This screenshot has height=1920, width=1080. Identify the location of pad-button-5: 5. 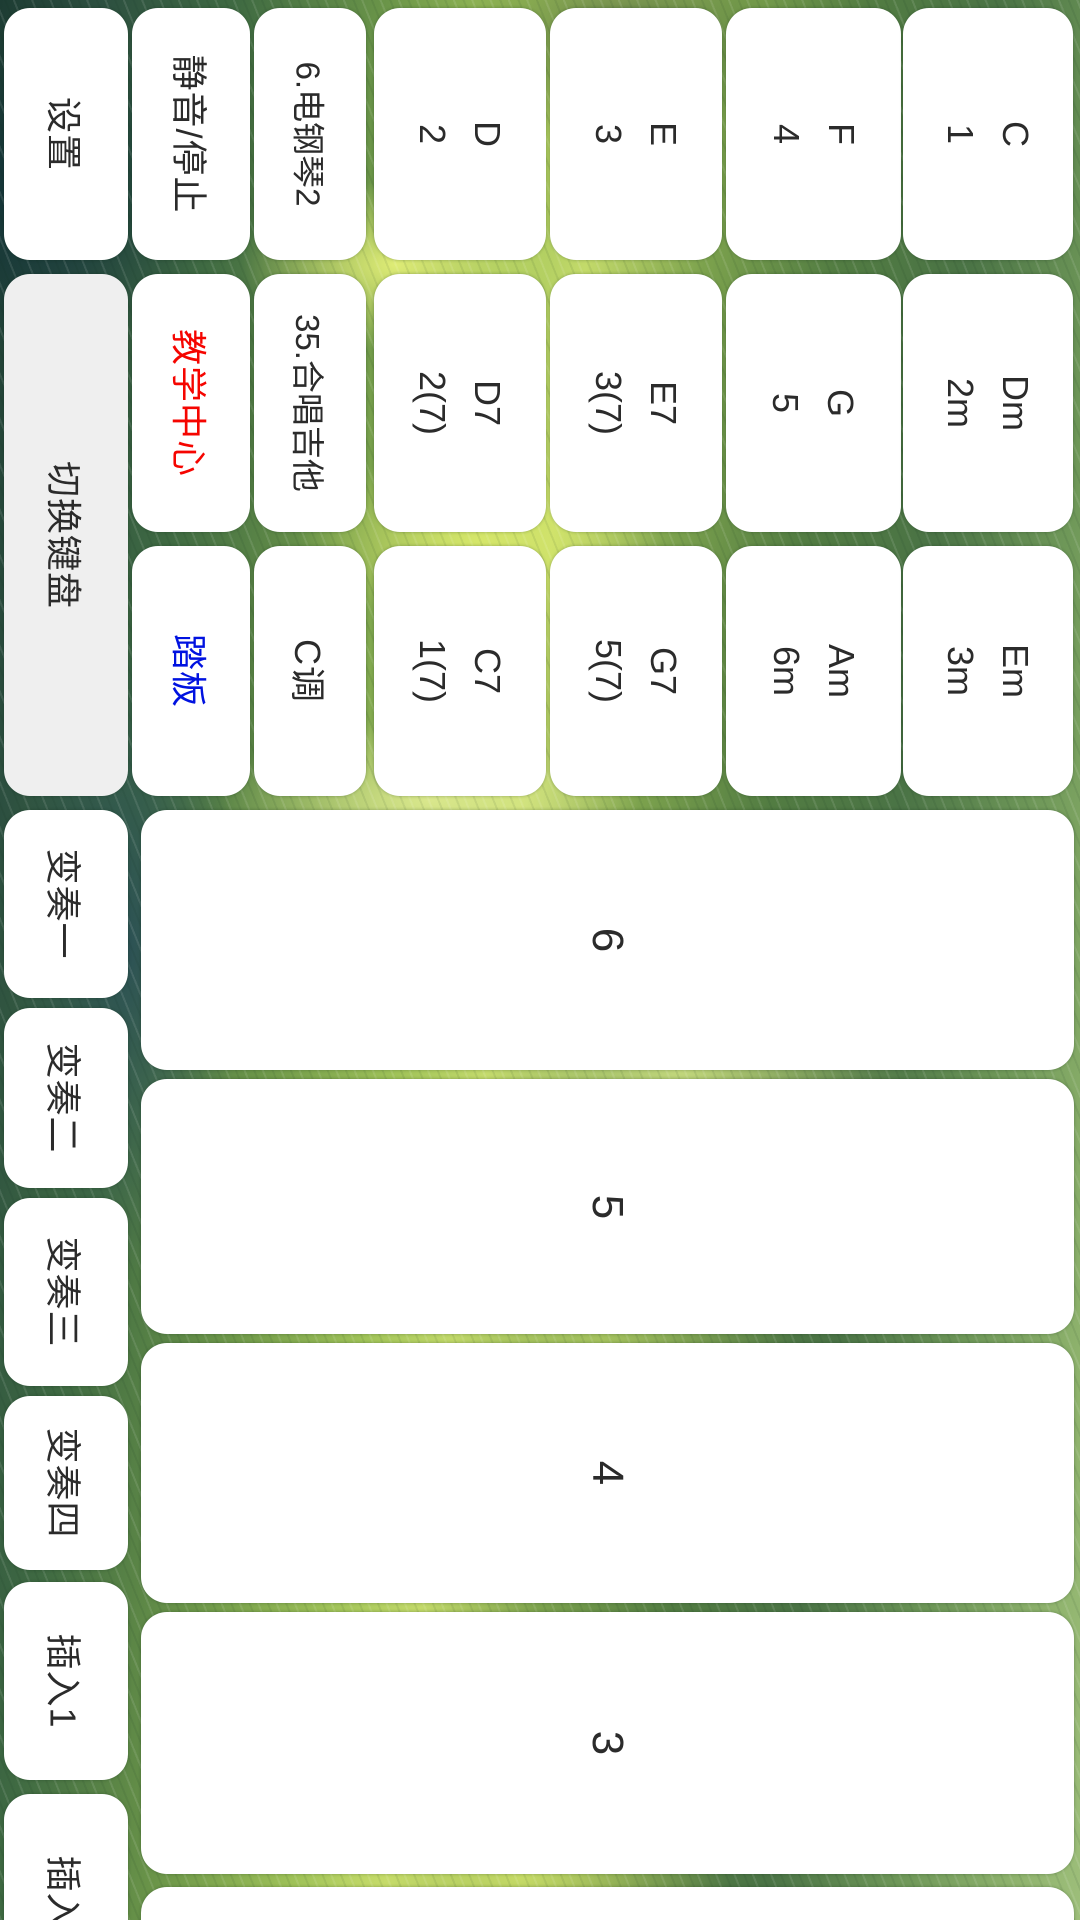
(607, 1206).